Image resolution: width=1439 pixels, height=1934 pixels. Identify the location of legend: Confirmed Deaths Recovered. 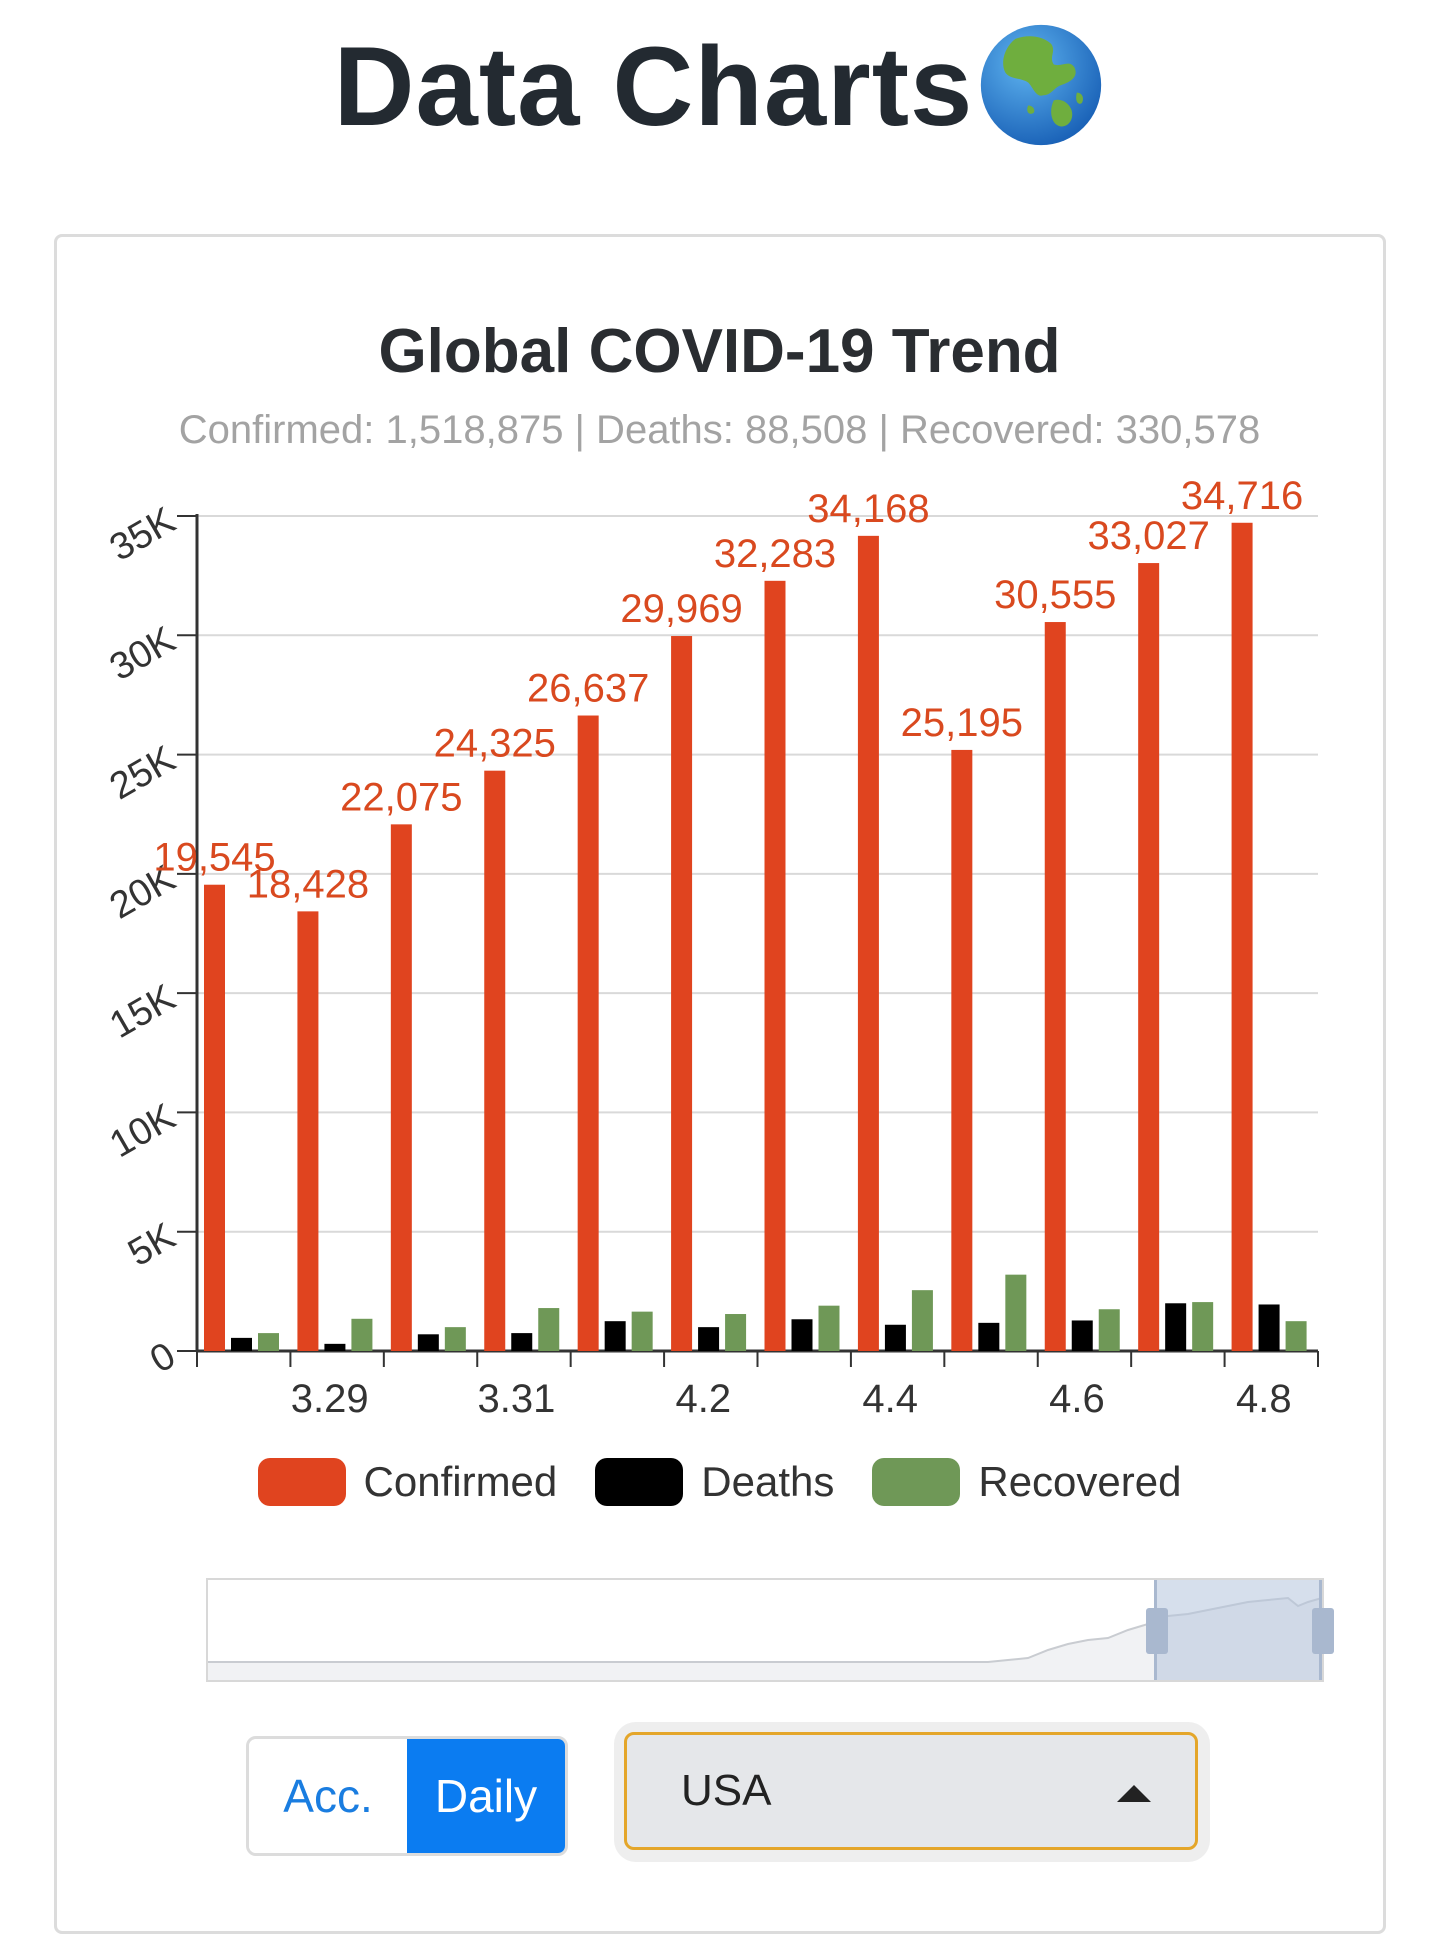
(719, 1482).